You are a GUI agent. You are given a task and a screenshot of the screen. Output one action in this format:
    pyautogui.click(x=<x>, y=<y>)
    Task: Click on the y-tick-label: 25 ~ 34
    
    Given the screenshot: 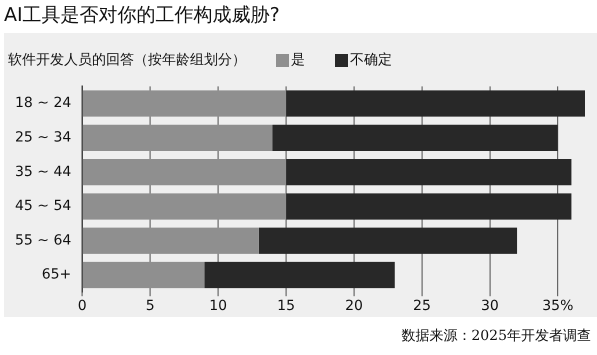 What is the action you would take?
    pyautogui.click(x=43, y=137)
    